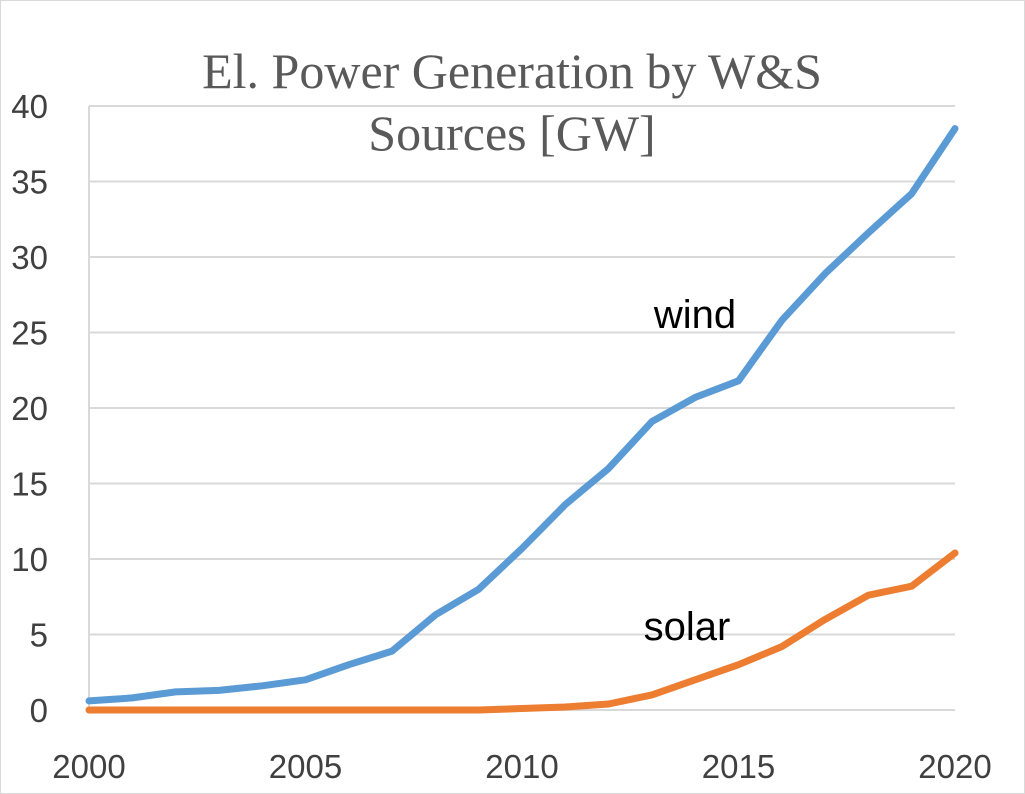 This screenshot has height=794, width=1025. I want to click on y-tick-label: 5, so click(39, 635).